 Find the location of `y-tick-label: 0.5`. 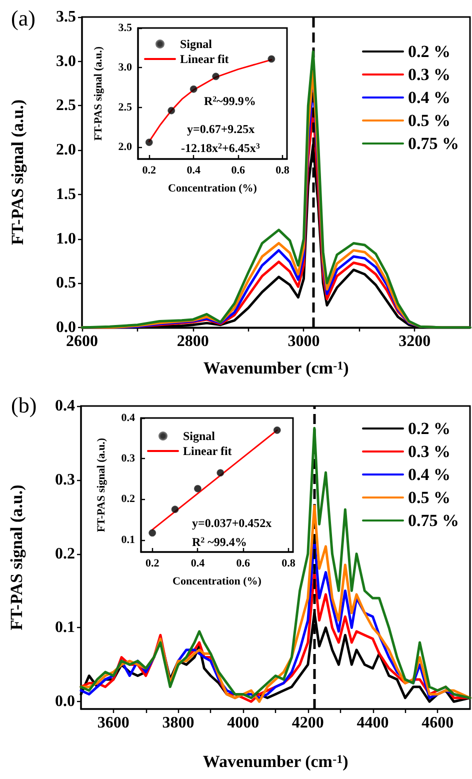

y-tick-label: 0.5 is located at coordinates (66, 283).